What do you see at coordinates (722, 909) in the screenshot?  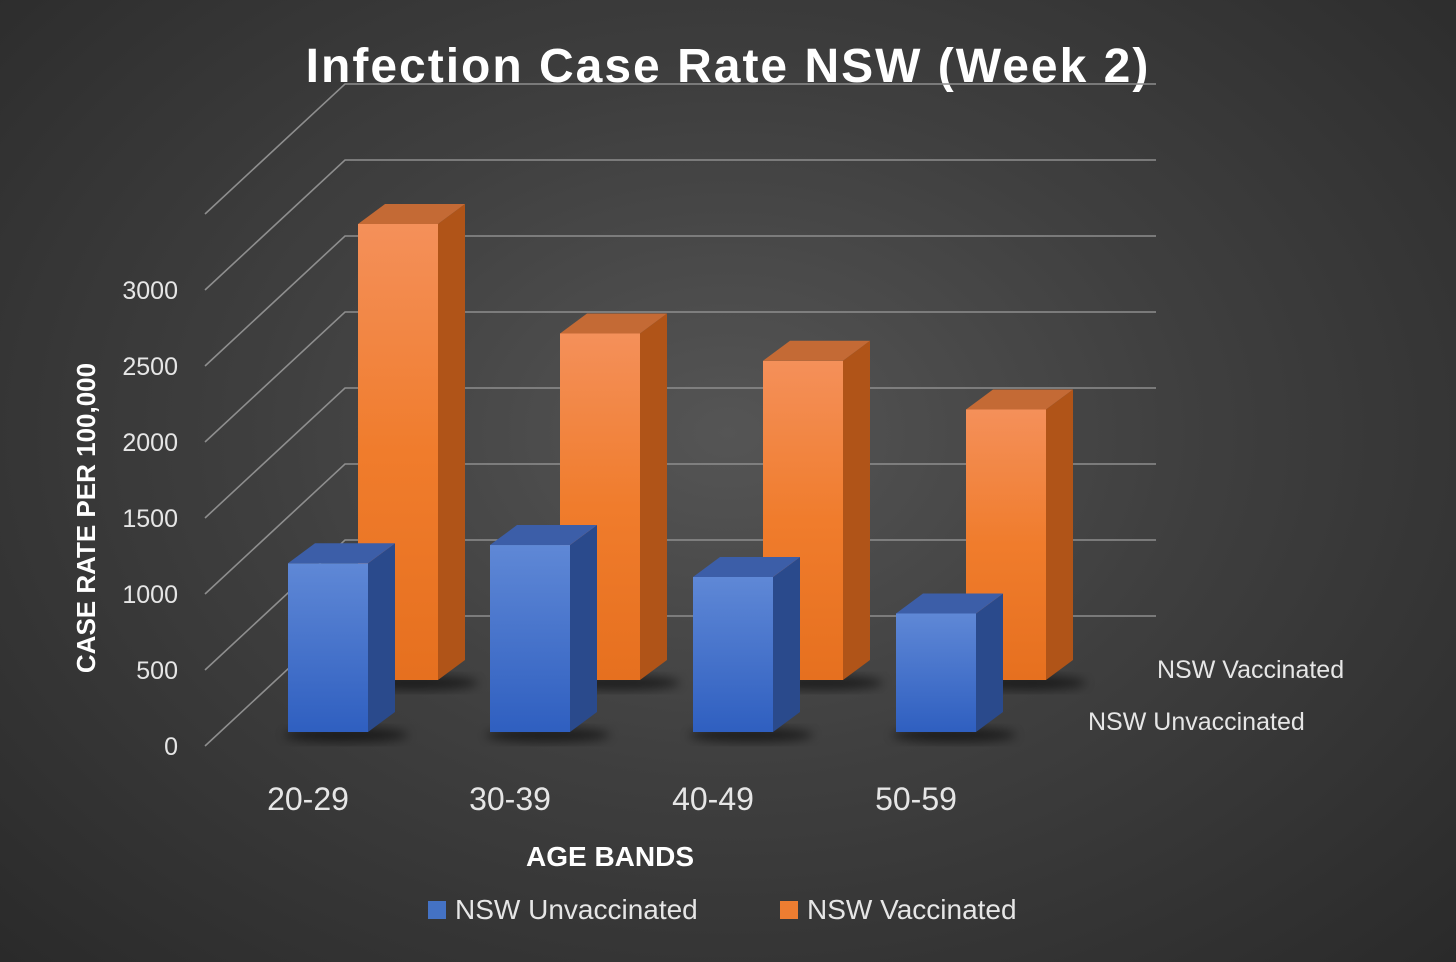 I see `legend: NSW Unvaccinated NSW Vaccinated` at bounding box center [722, 909].